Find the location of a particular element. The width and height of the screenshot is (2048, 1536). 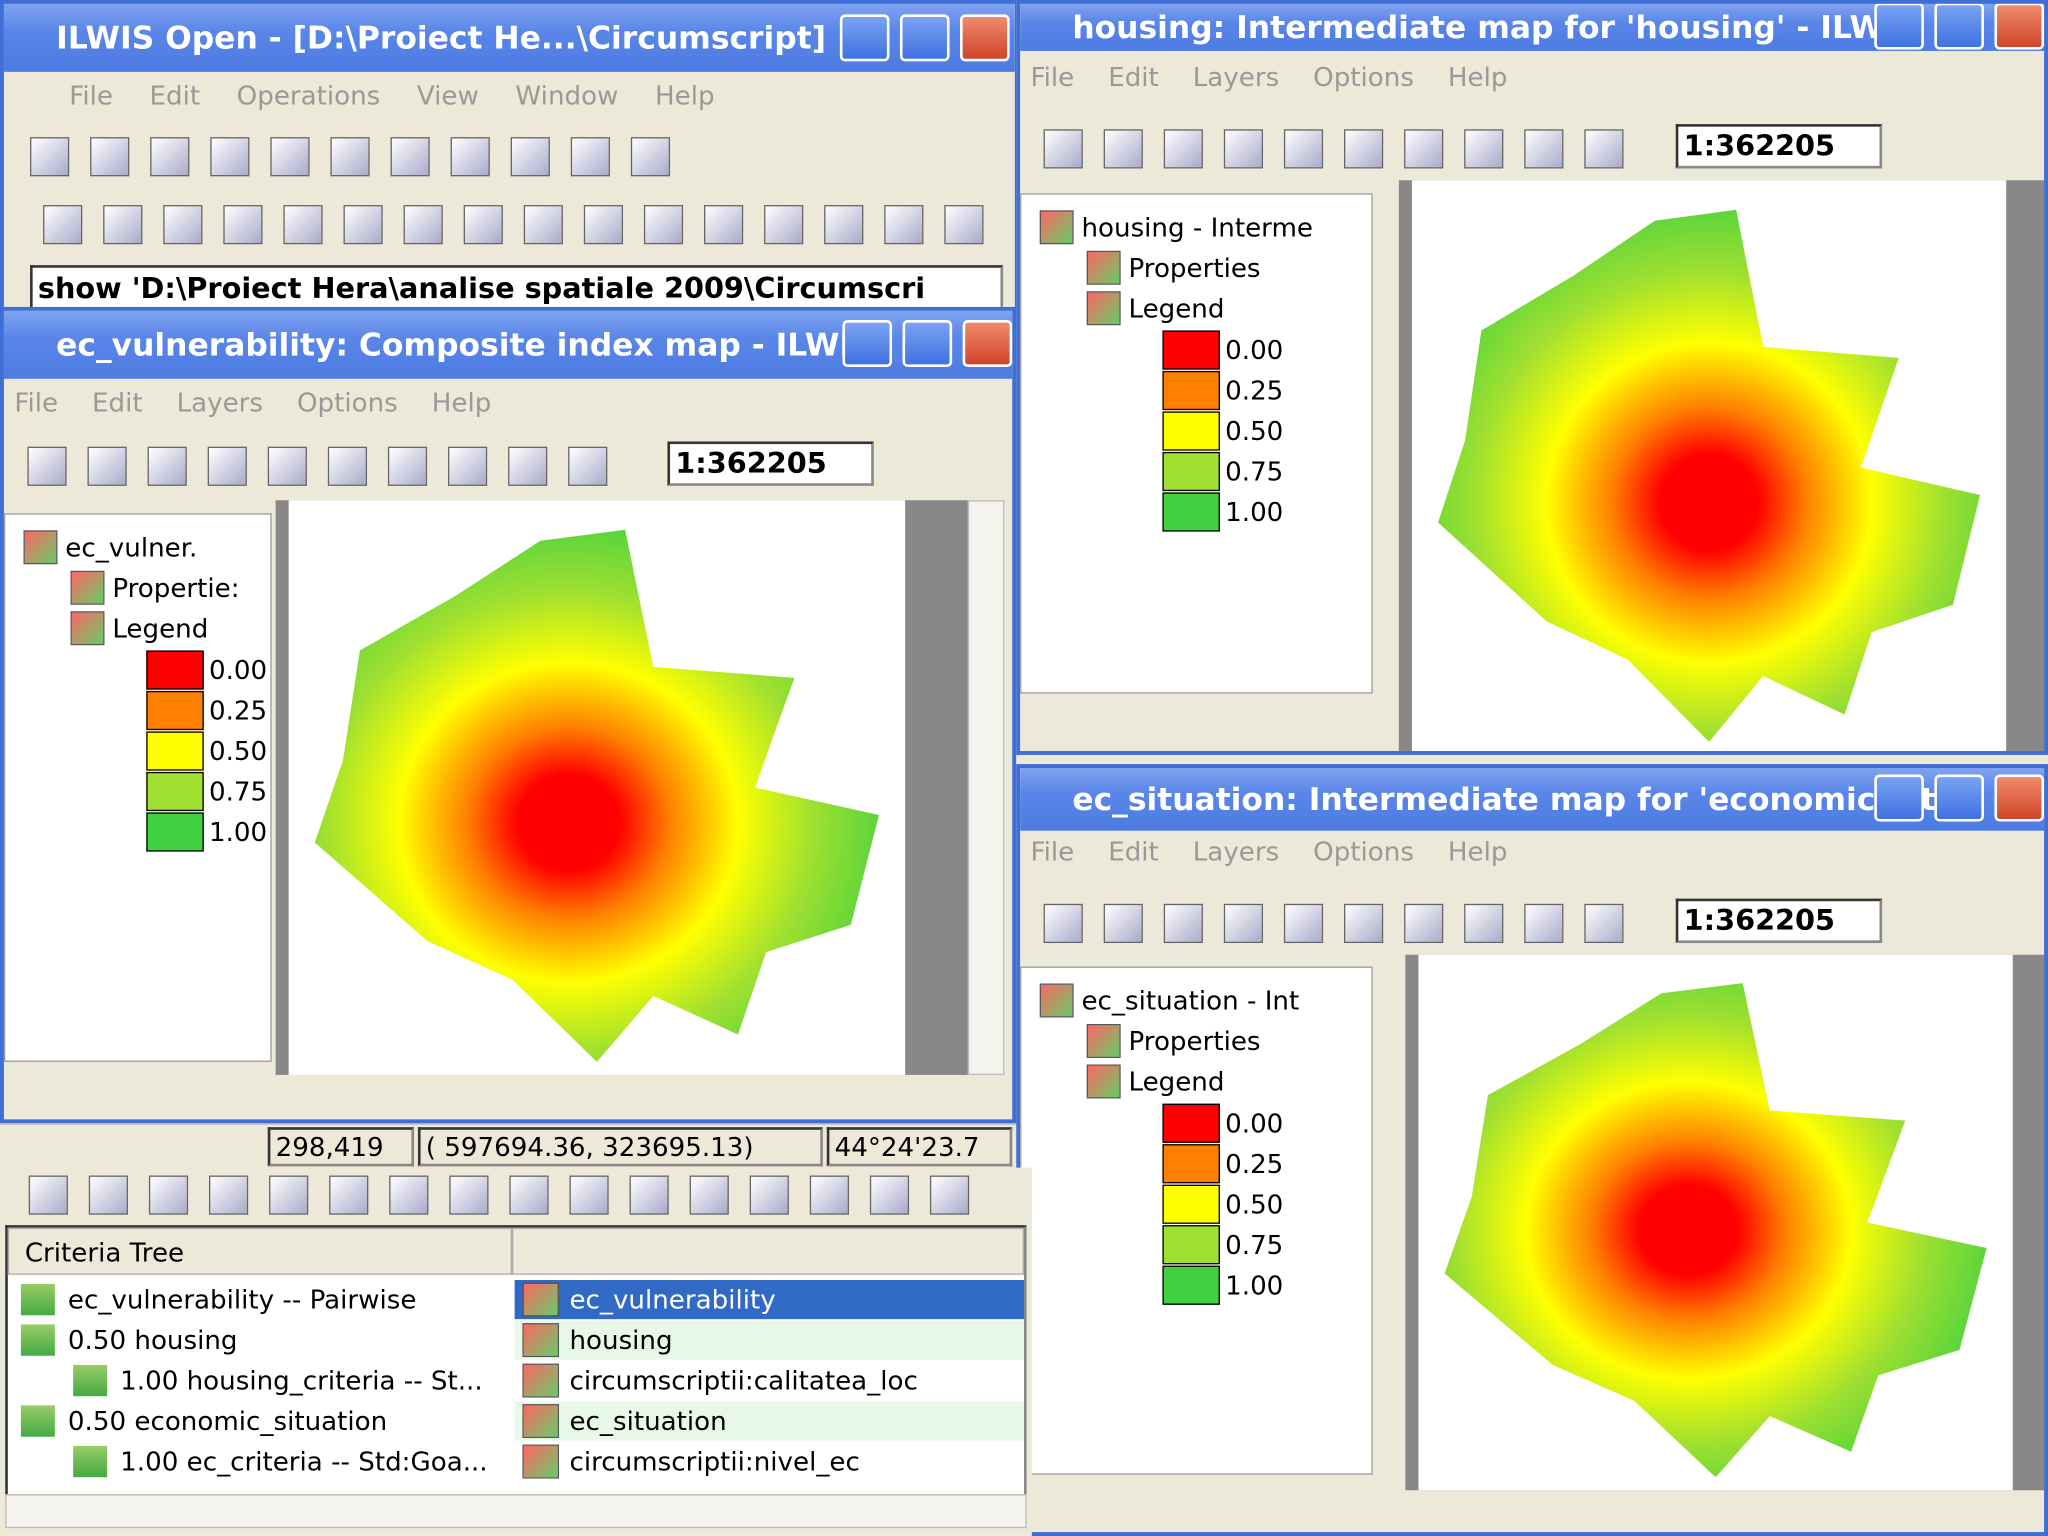

menu-item: Window is located at coordinates (567, 95).